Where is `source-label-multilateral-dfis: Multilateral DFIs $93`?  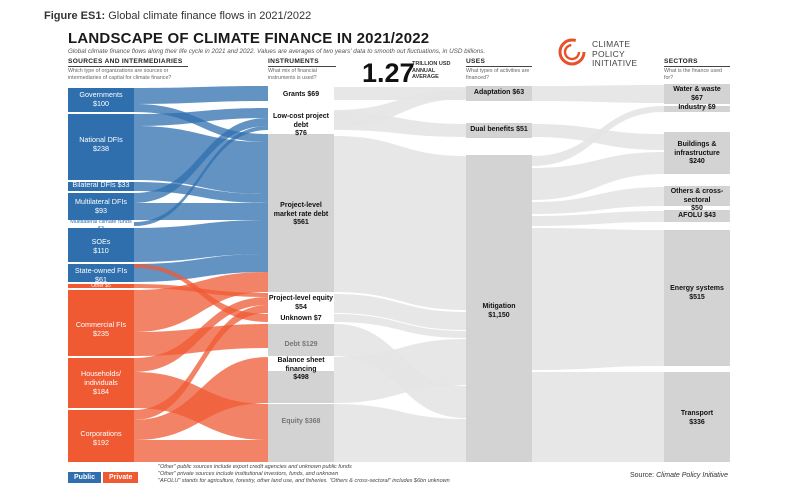
source-label-multilateral-dfis: Multilateral DFIs $93 is located at coordinates (101, 206).